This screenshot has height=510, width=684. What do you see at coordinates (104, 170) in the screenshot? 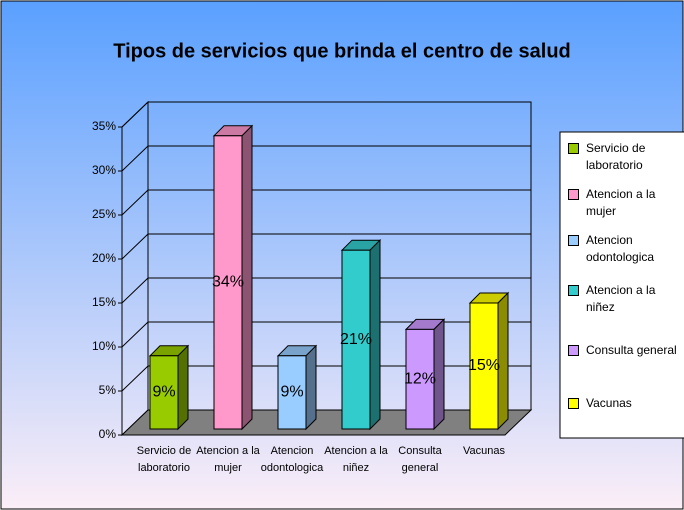
I see `y-tick-label: 30%` at bounding box center [104, 170].